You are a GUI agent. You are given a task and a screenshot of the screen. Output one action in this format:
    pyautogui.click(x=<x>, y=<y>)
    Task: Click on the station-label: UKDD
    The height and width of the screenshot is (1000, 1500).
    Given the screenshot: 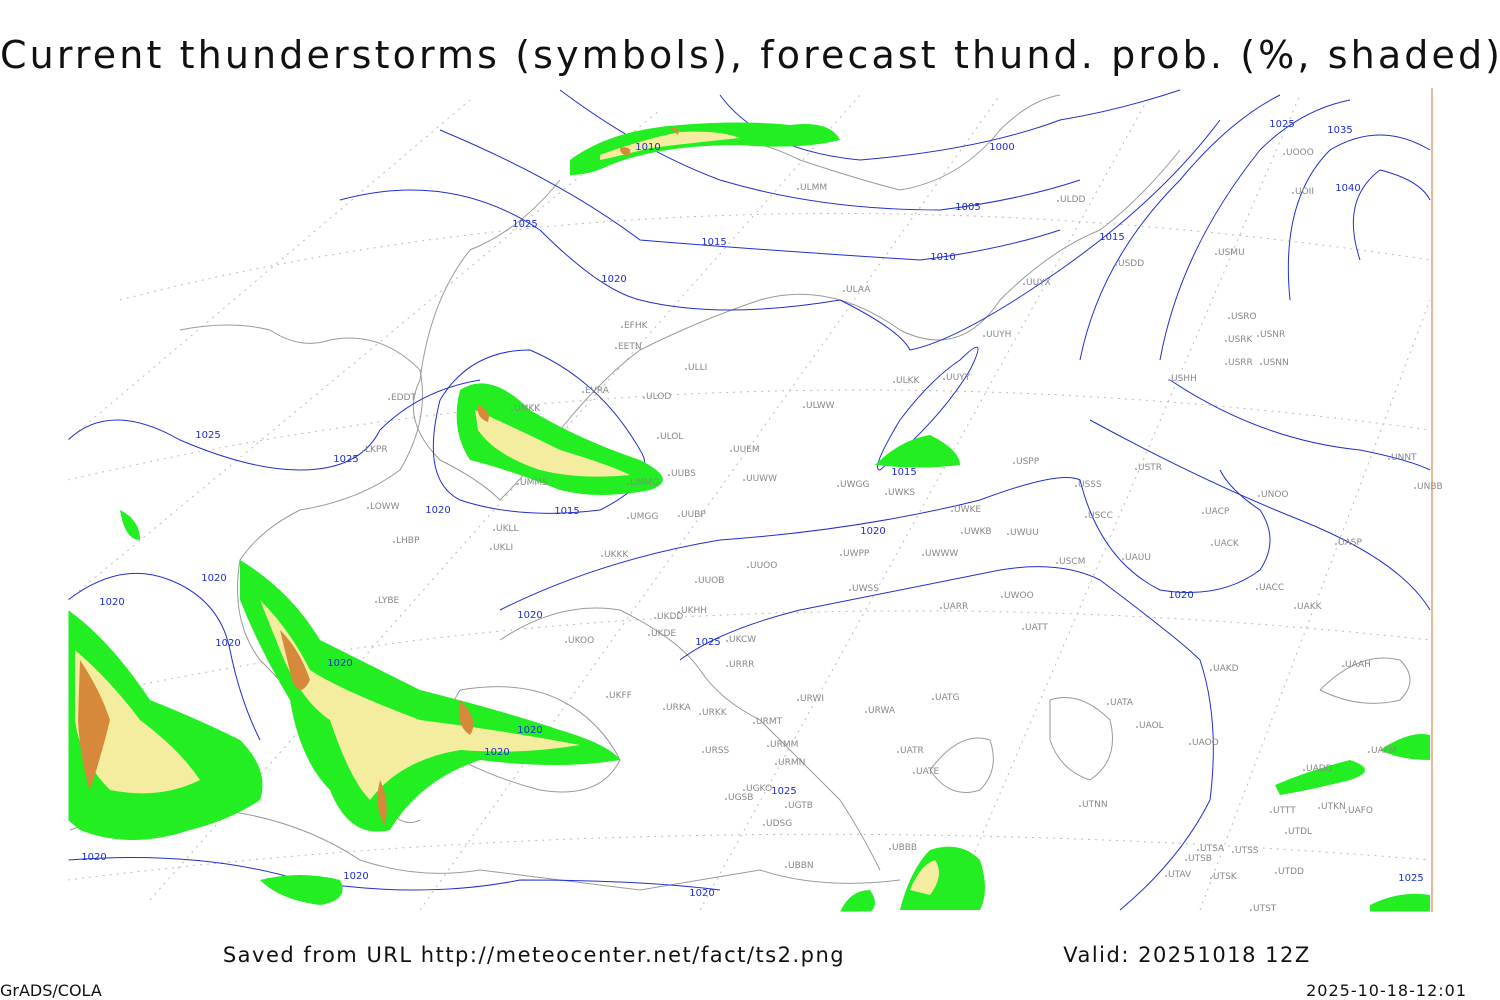 What is the action you would take?
    pyautogui.click(x=670, y=617)
    